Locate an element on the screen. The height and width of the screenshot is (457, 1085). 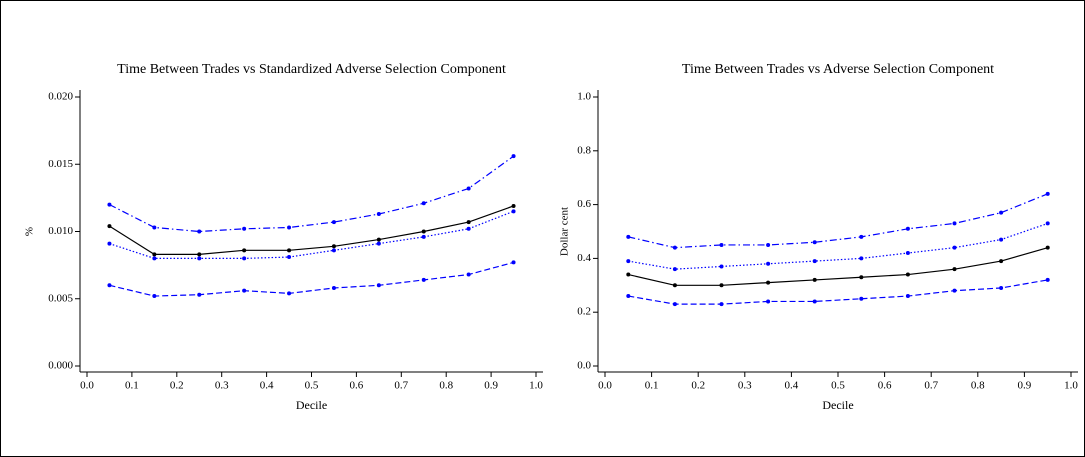
x-tick-label: 0.2 is located at coordinates (698, 386).